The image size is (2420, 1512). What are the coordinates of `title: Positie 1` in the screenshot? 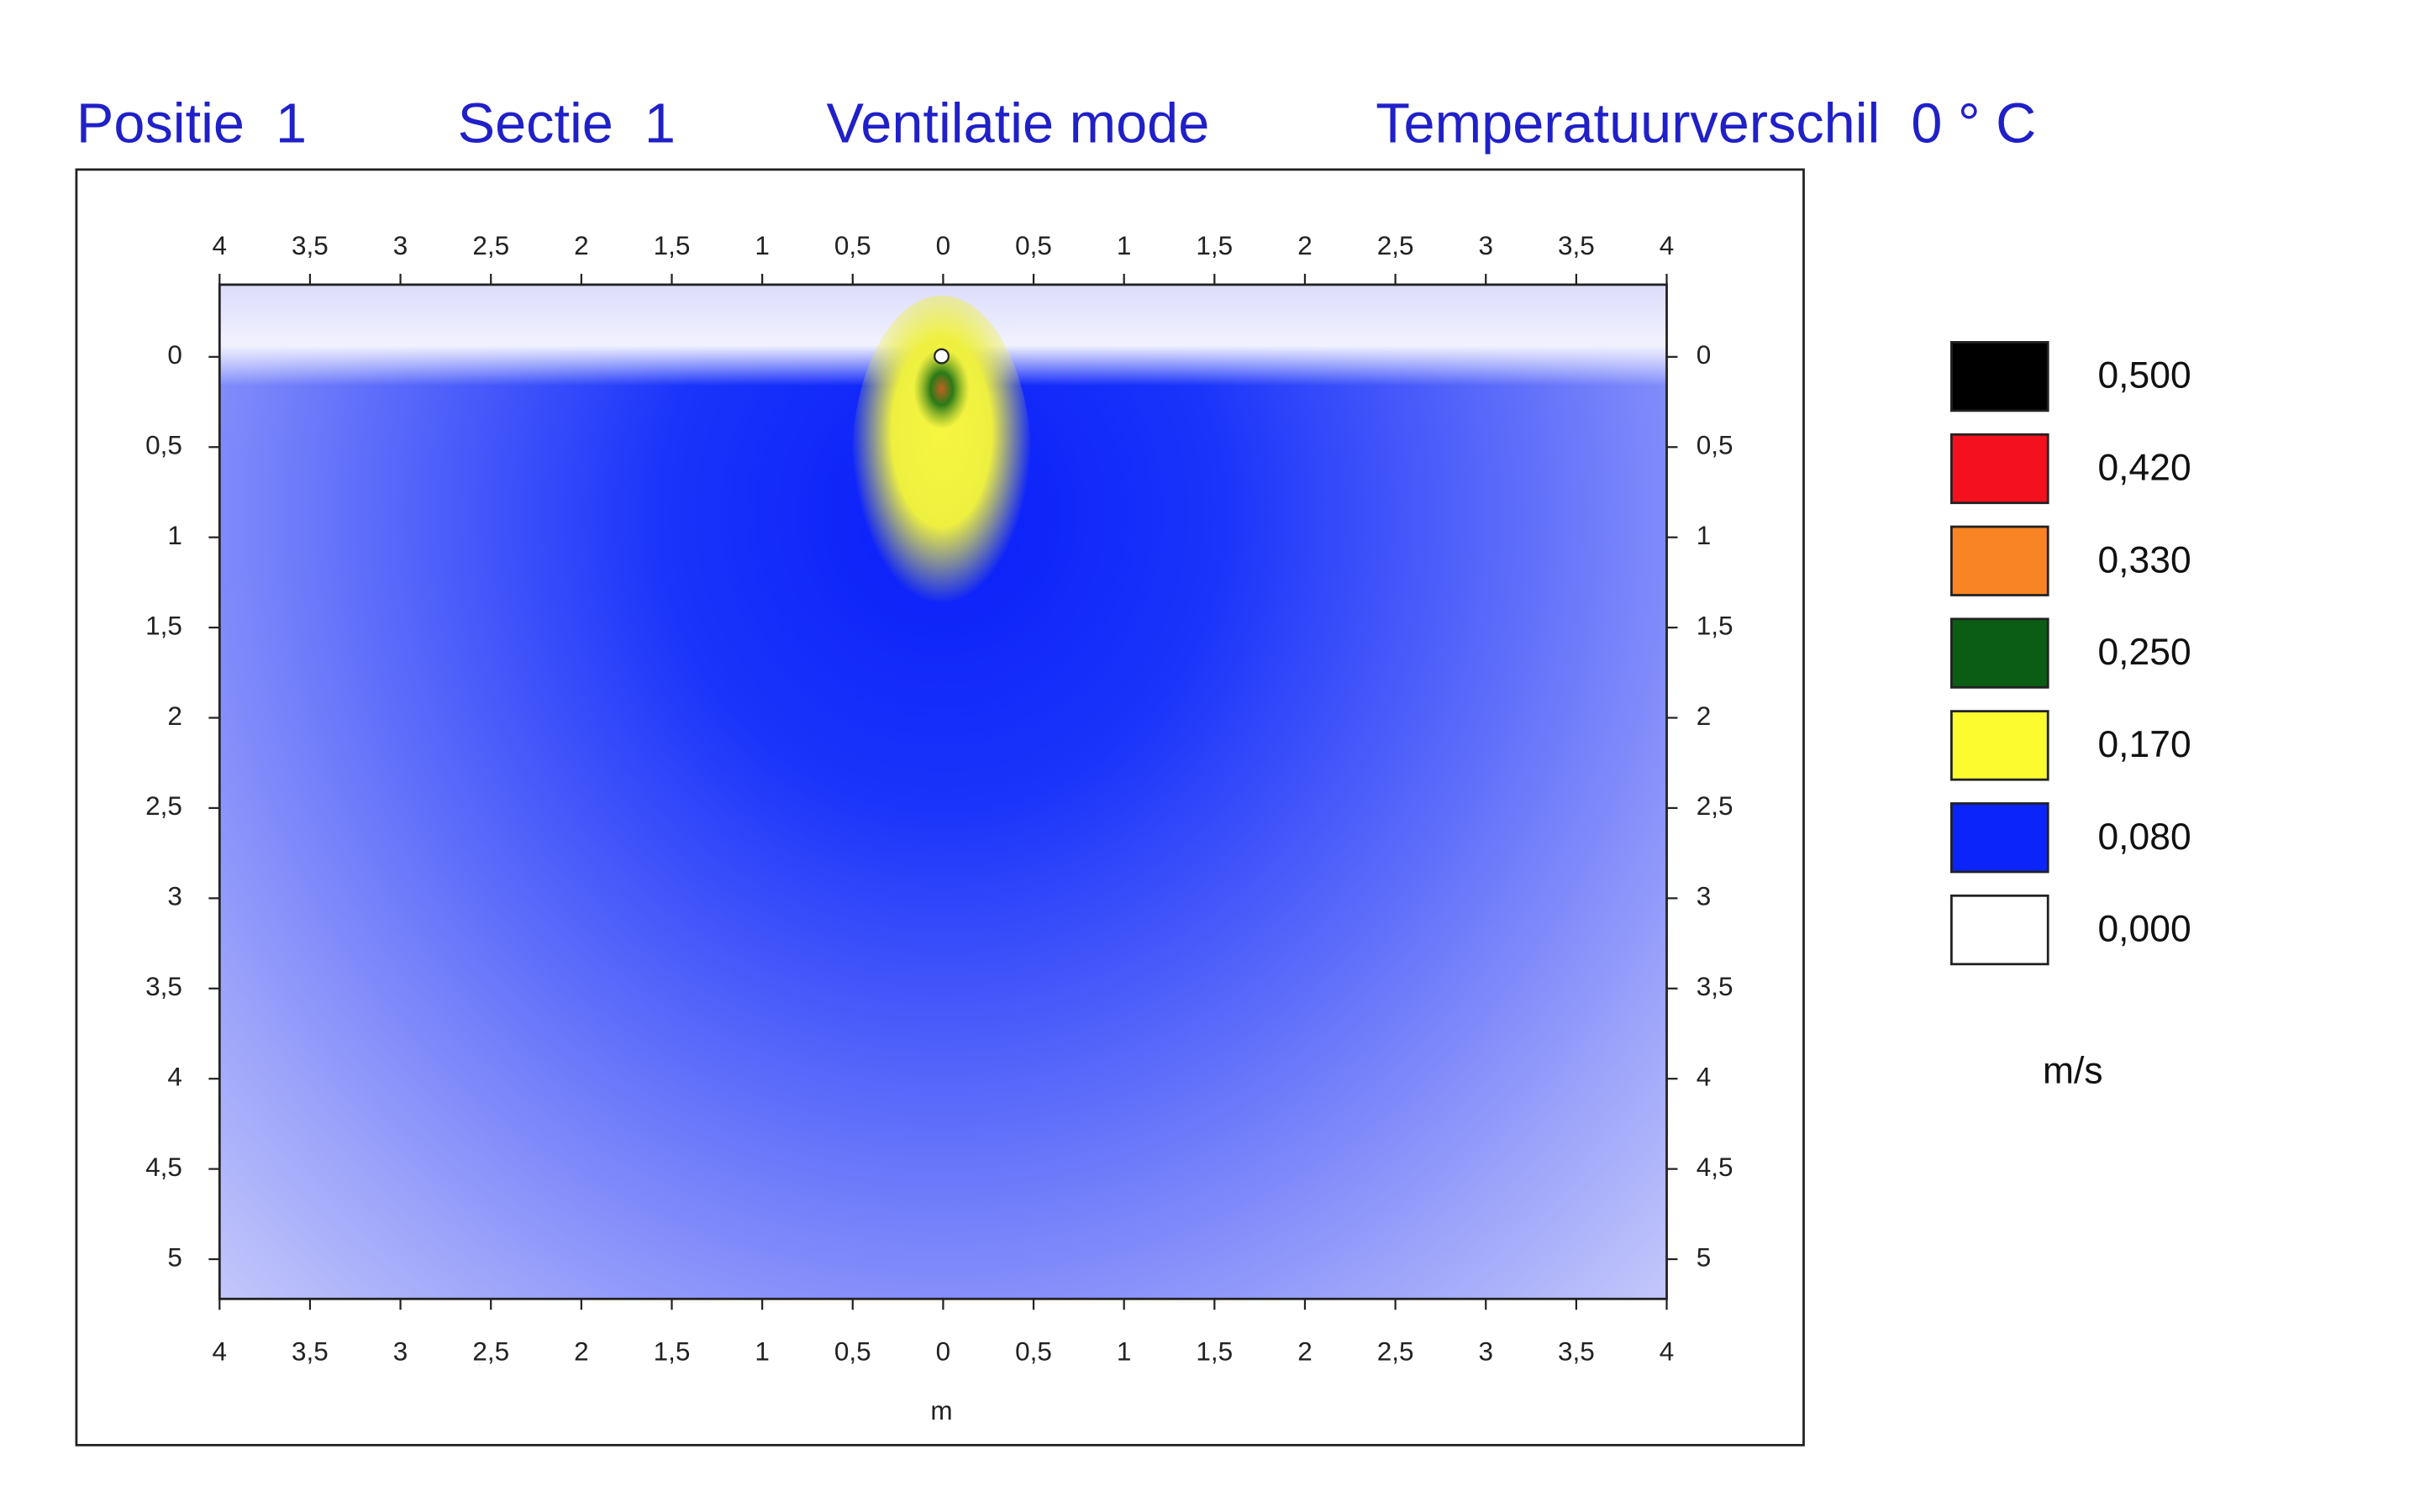 It's located at (191, 123).